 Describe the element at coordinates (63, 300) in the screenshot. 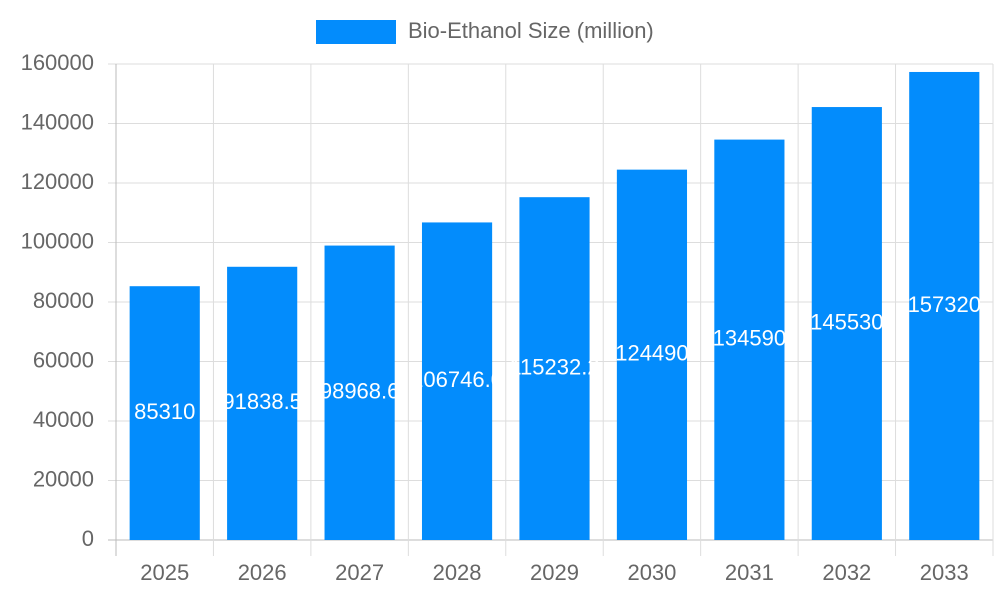

I see `y-tick-label: 80000` at that location.